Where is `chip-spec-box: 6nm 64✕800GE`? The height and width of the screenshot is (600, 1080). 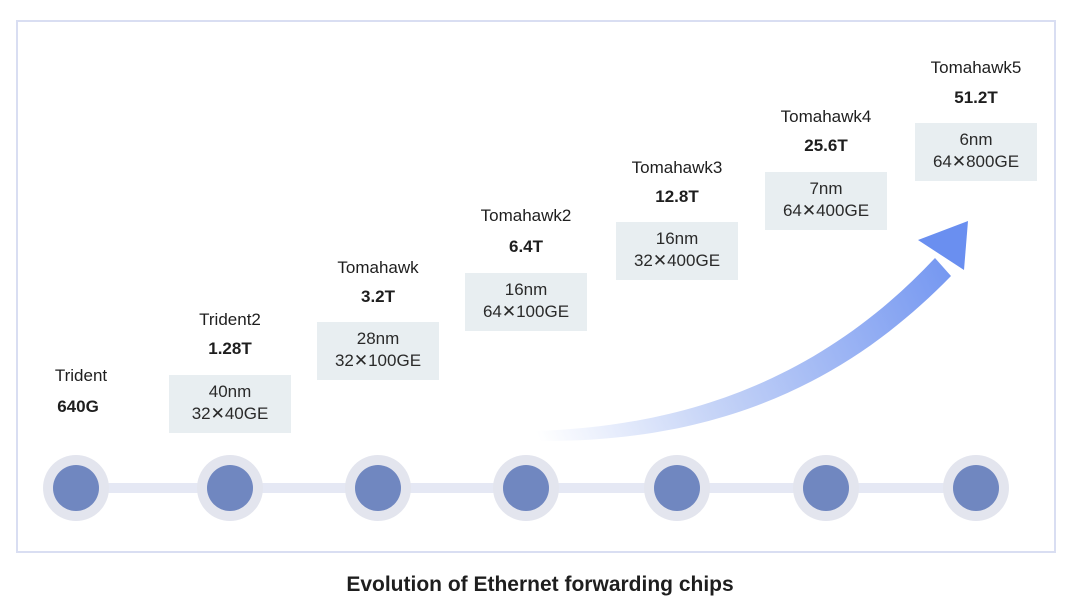 chip-spec-box: 6nm 64✕800GE is located at coordinates (976, 152).